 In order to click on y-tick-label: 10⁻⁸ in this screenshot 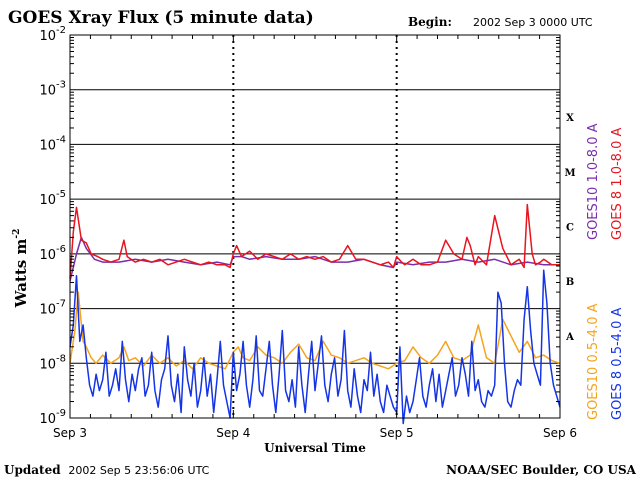, I will do `click(52, 362)`.